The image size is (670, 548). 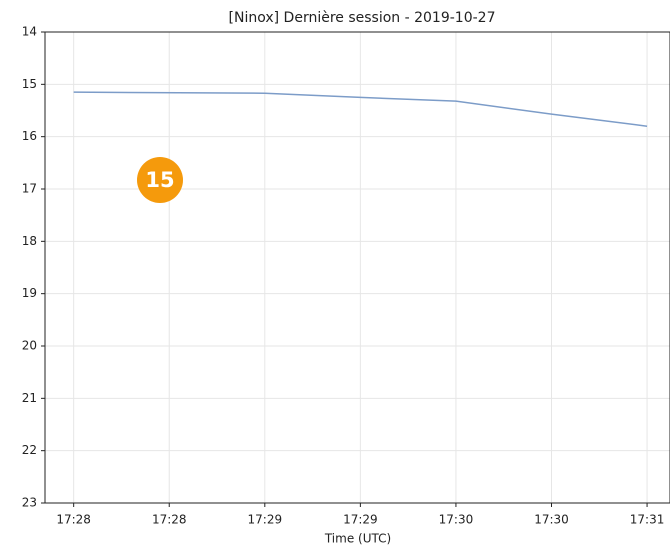 I want to click on x-tick-label: 17:31, so click(x=647, y=520).